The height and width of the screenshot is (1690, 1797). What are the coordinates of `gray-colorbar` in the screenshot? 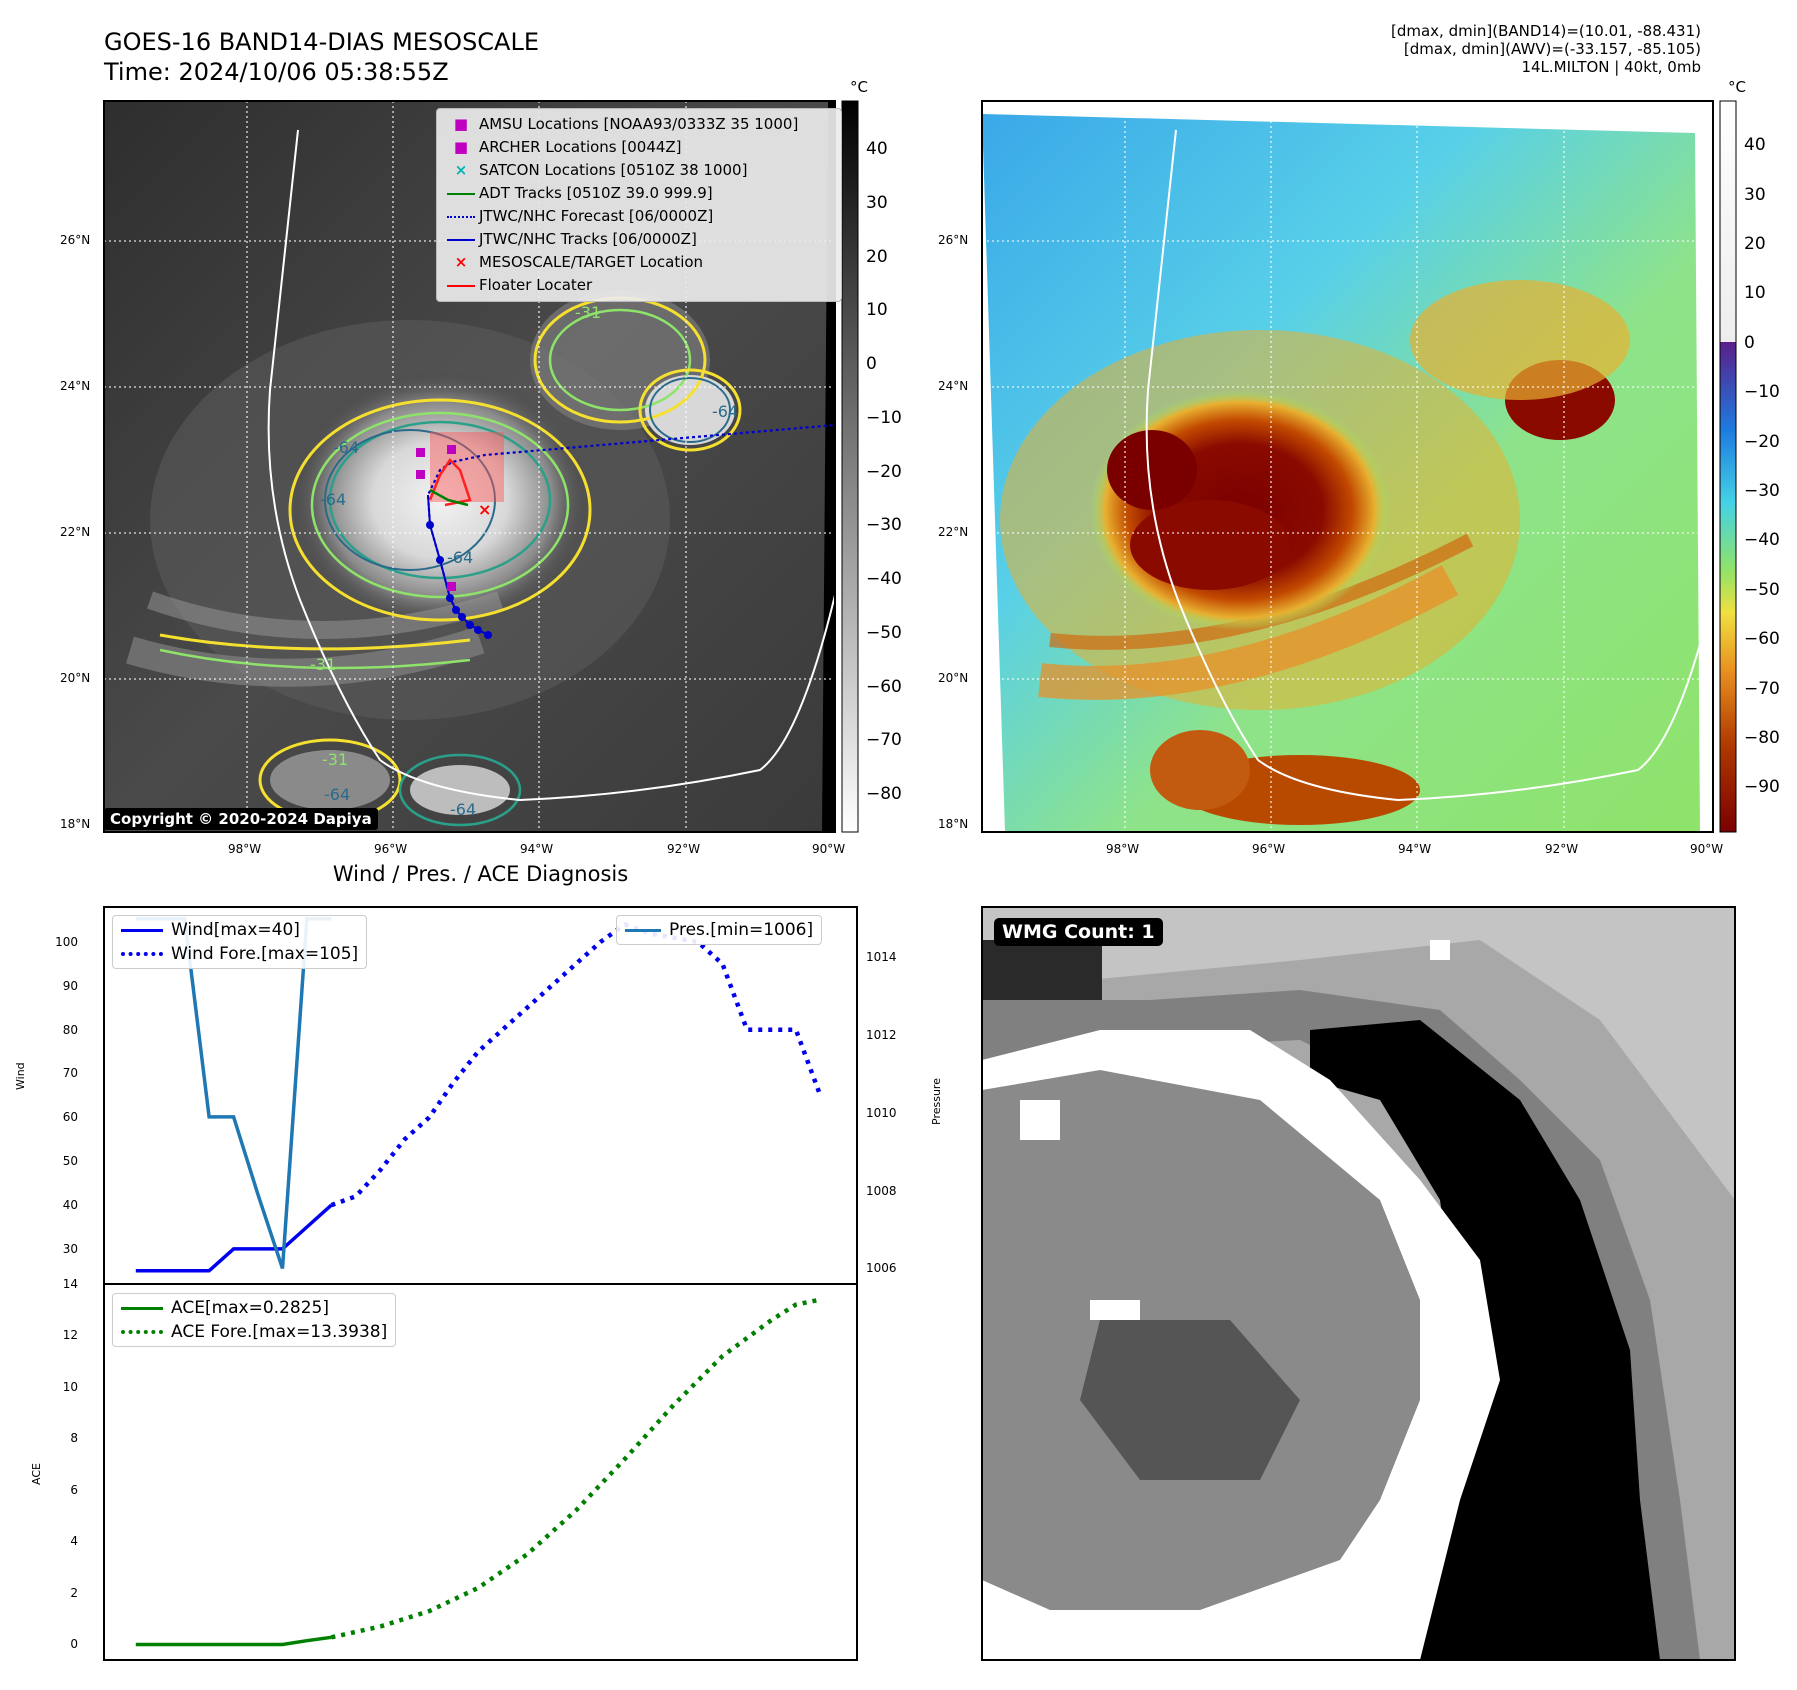 It's located at (850, 466).